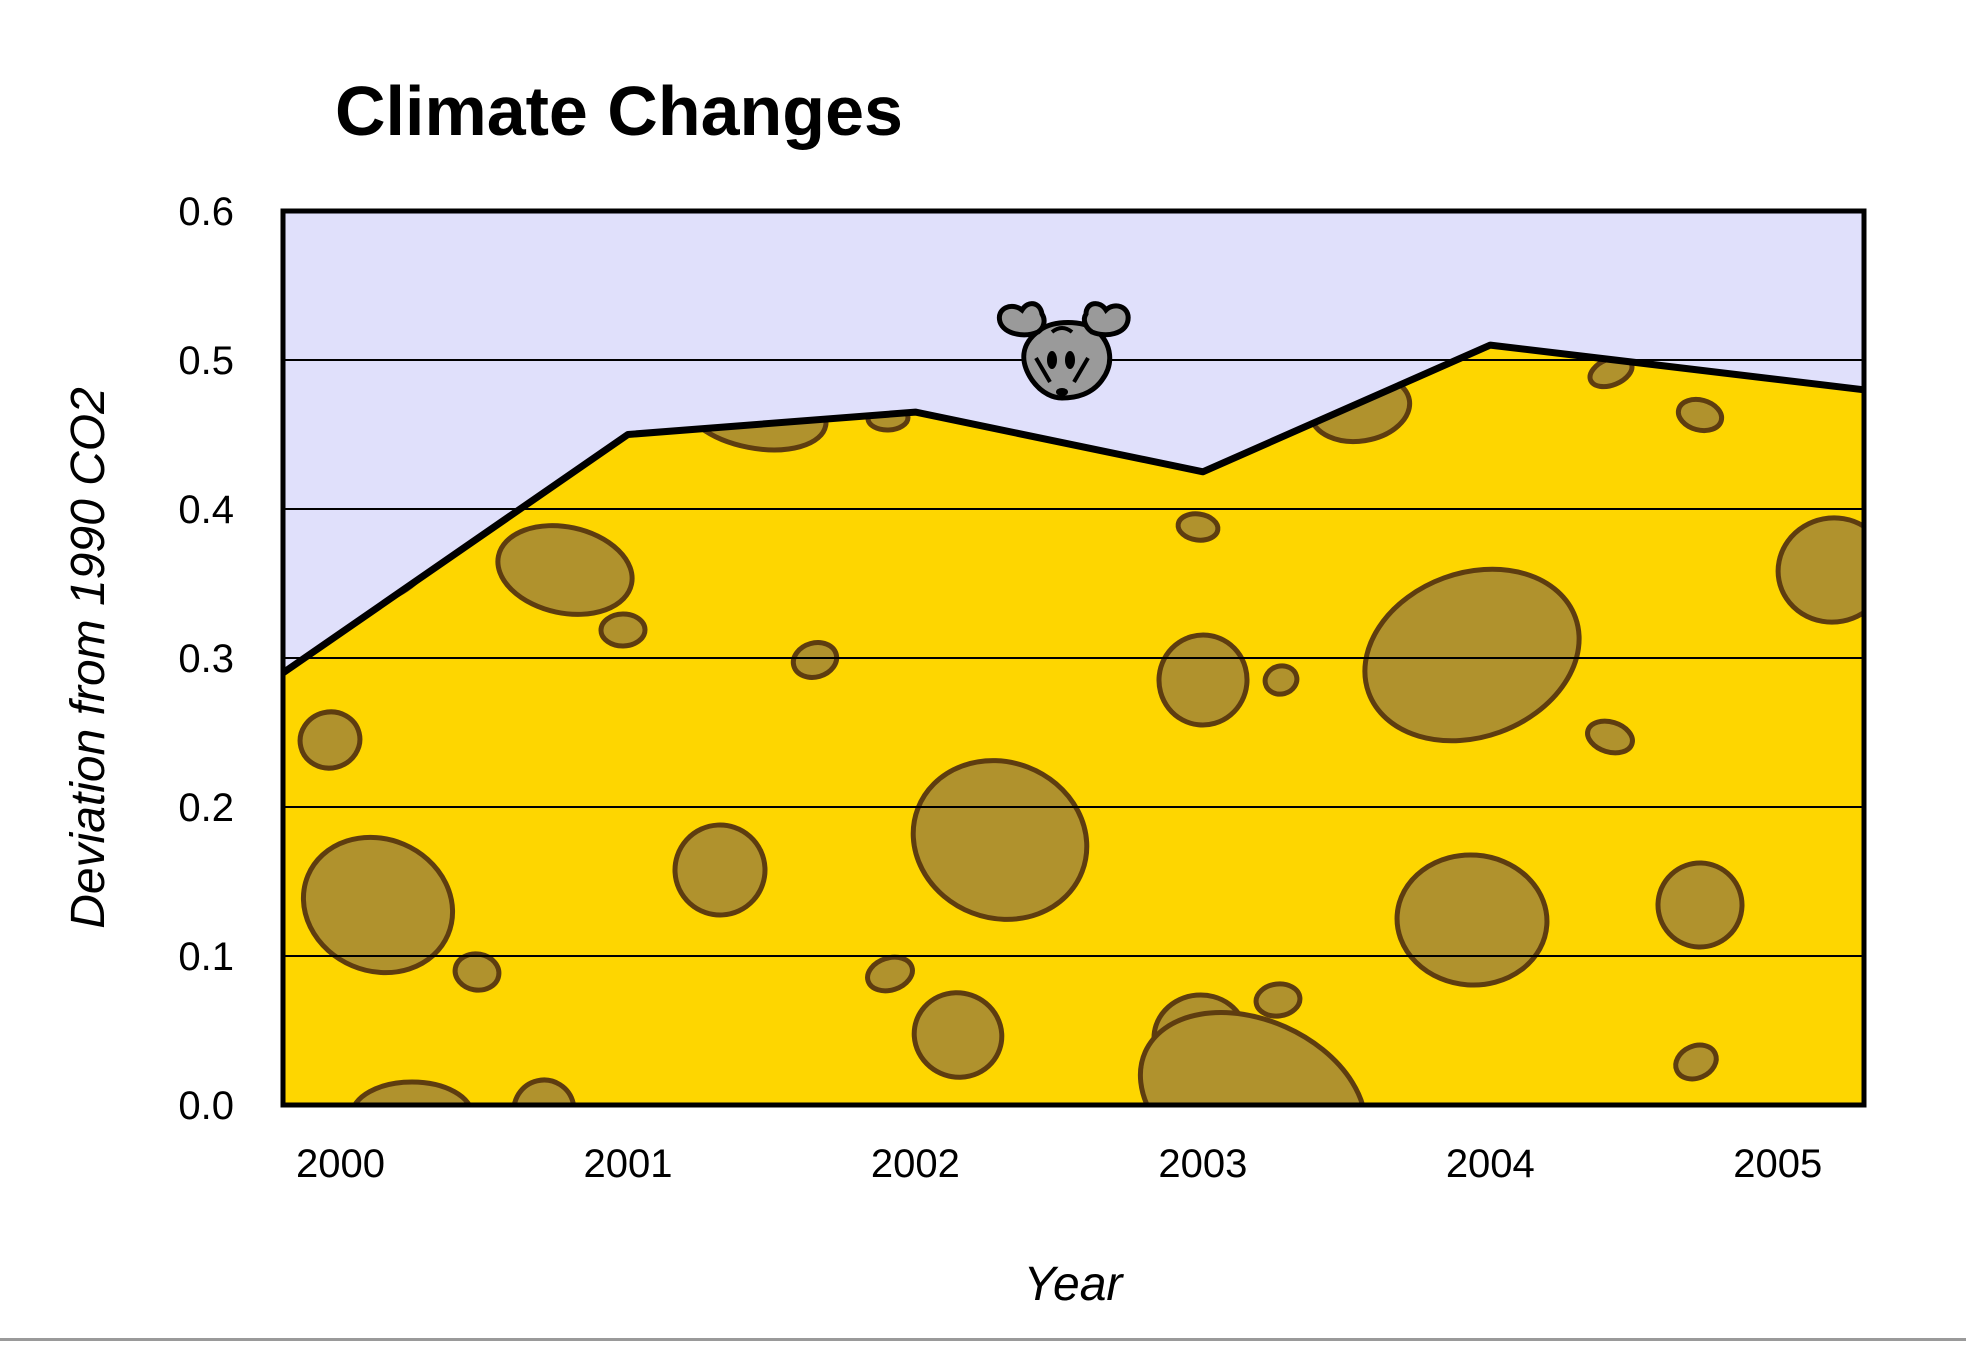 This screenshot has width=1966, height=1347. I want to click on chart-title: Climate Changes, so click(619, 111).